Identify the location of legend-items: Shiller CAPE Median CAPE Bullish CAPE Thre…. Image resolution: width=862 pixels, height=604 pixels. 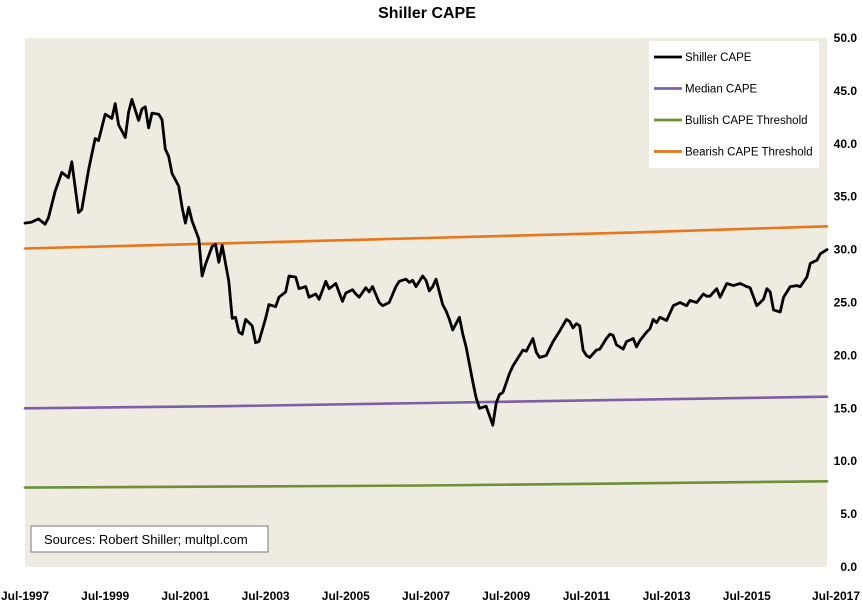
(733, 105).